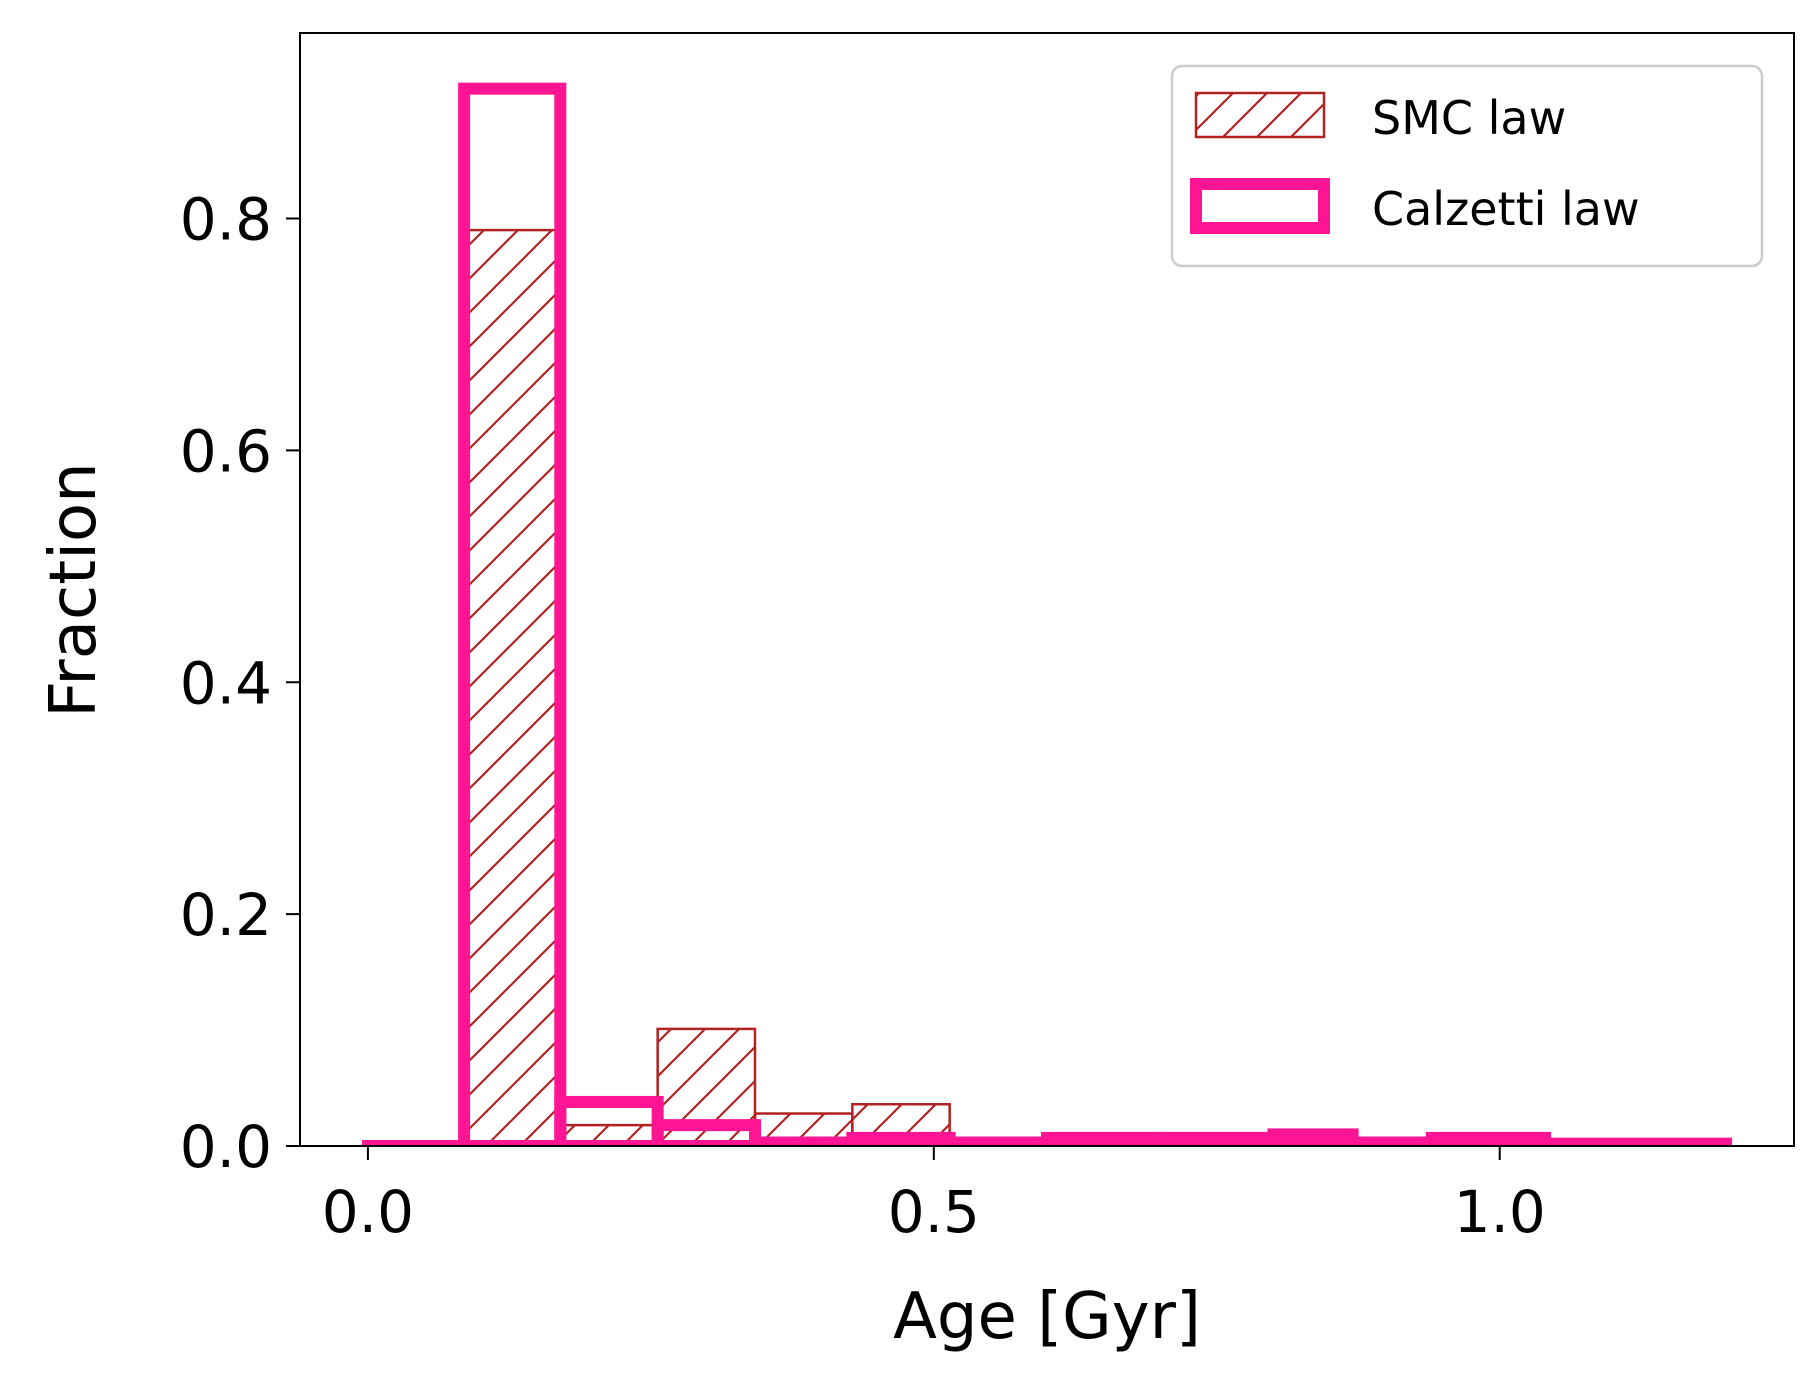 Image resolution: width=1820 pixels, height=1386 pixels. I want to click on y-tick-label: 0.8, so click(226, 220).